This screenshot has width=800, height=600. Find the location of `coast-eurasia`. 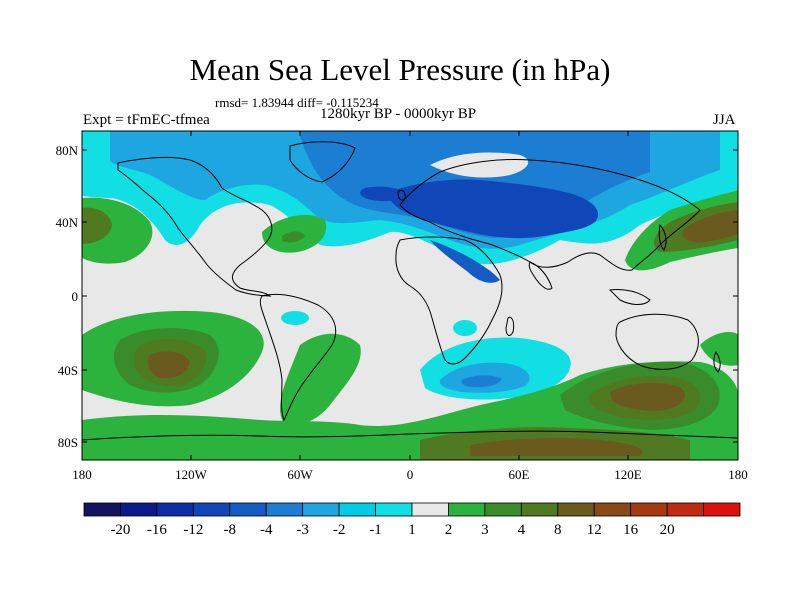

coast-eurasia is located at coordinates (550, 215).